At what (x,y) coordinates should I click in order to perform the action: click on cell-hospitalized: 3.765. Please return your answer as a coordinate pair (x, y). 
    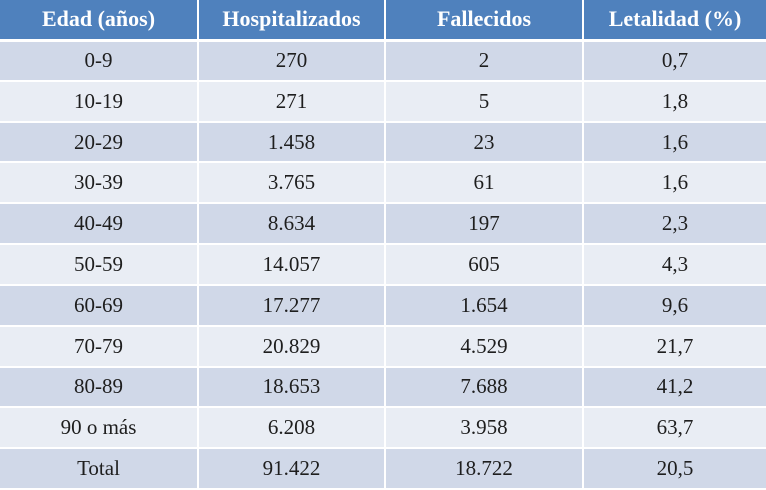
    Looking at the image, I should click on (292, 183).